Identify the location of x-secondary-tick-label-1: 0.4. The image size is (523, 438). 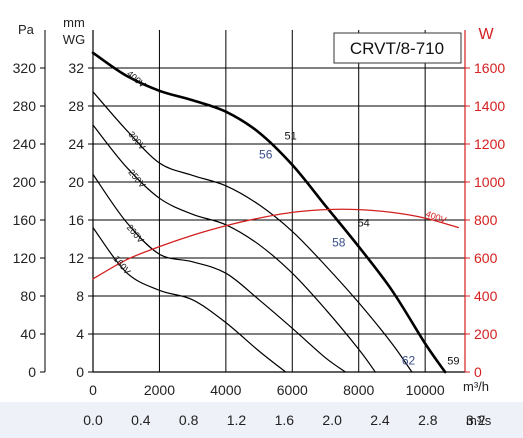
(141, 420).